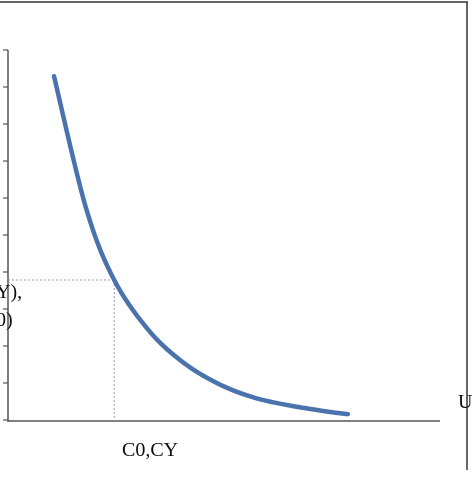 Image resolution: width=474 pixels, height=479 pixels. What do you see at coordinates (465, 402) in the screenshot?
I see `x-axis-label: U` at bounding box center [465, 402].